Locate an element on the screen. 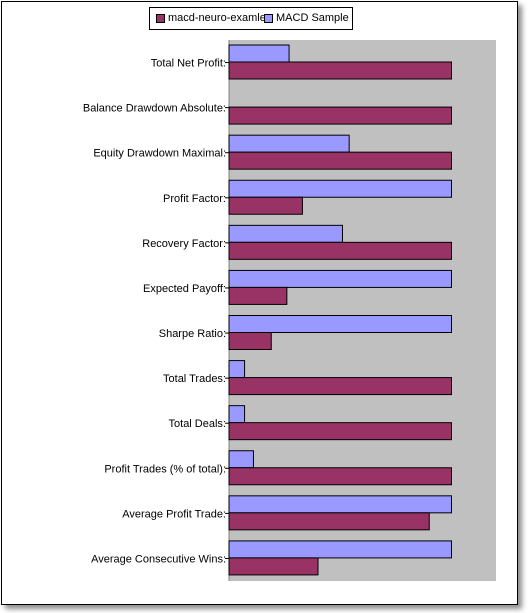  legend: macd-neuro-examle MACD Sample is located at coordinates (251, 18).